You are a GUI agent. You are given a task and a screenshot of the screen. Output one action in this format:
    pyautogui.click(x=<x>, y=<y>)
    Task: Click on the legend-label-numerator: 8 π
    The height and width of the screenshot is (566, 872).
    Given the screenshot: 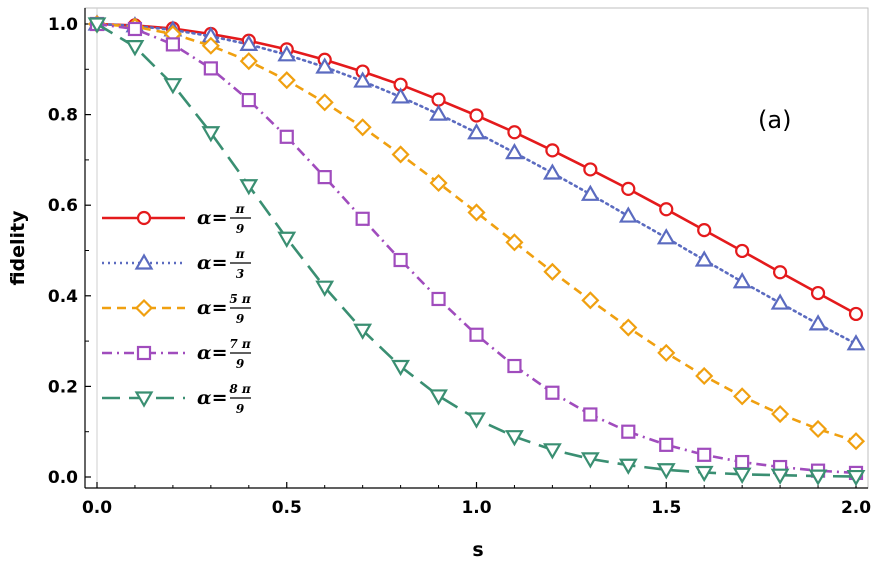 What is the action you would take?
    pyautogui.click(x=240, y=389)
    